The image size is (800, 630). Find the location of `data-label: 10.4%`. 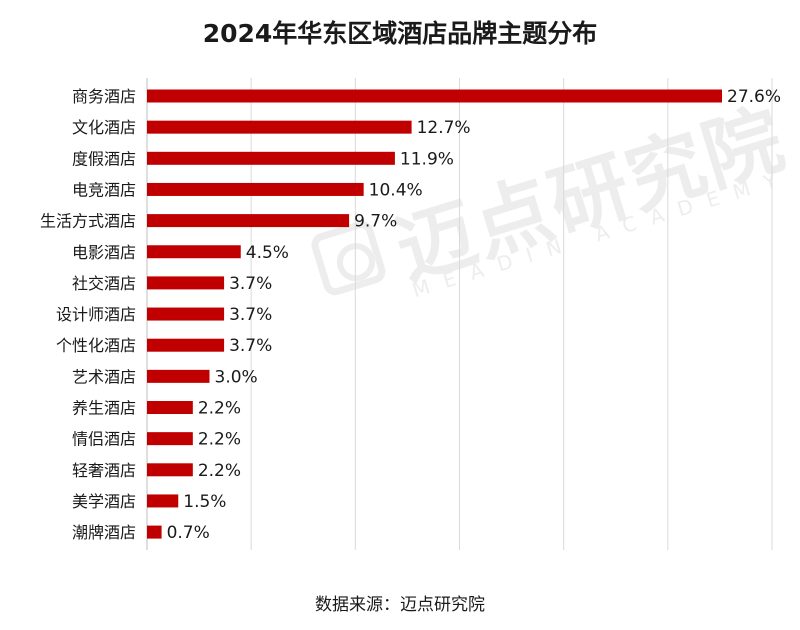

data-label: 10.4% is located at coordinates (396, 190).